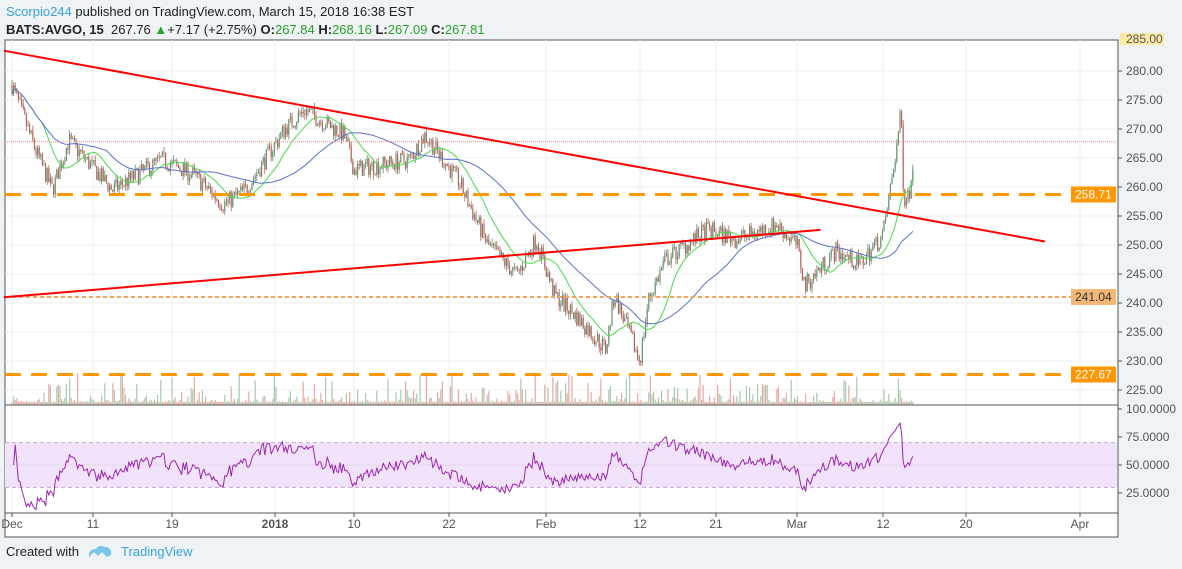  I want to click on price-tick-label: 225.00, so click(1144, 390).